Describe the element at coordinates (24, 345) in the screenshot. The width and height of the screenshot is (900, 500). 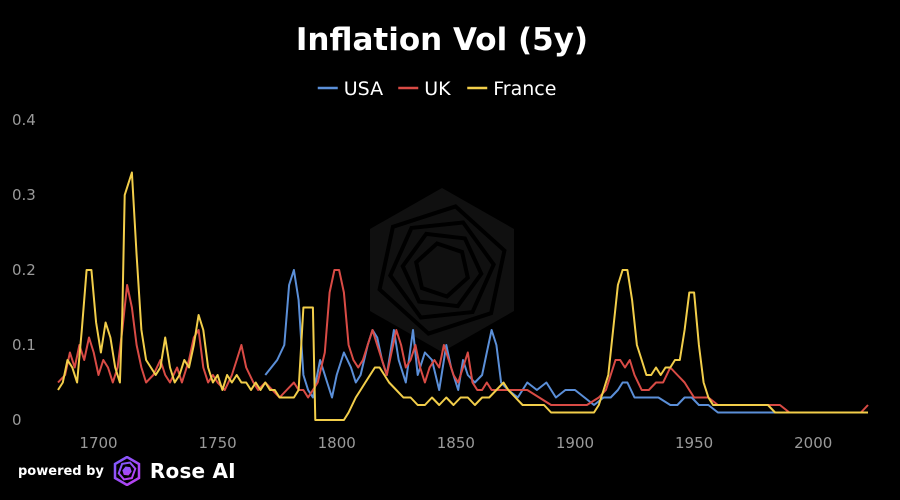
I see `y-tick-label: 0.1` at that location.